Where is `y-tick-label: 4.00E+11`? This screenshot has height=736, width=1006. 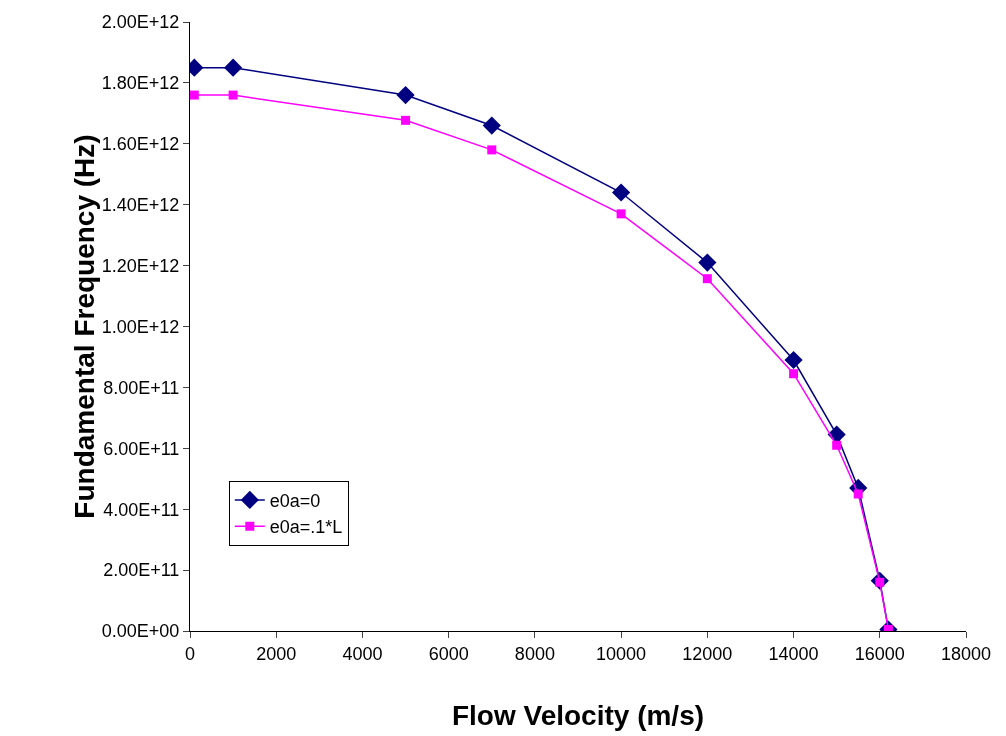 y-tick-label: 4.00E+11 is located at coordinates (141, 509).